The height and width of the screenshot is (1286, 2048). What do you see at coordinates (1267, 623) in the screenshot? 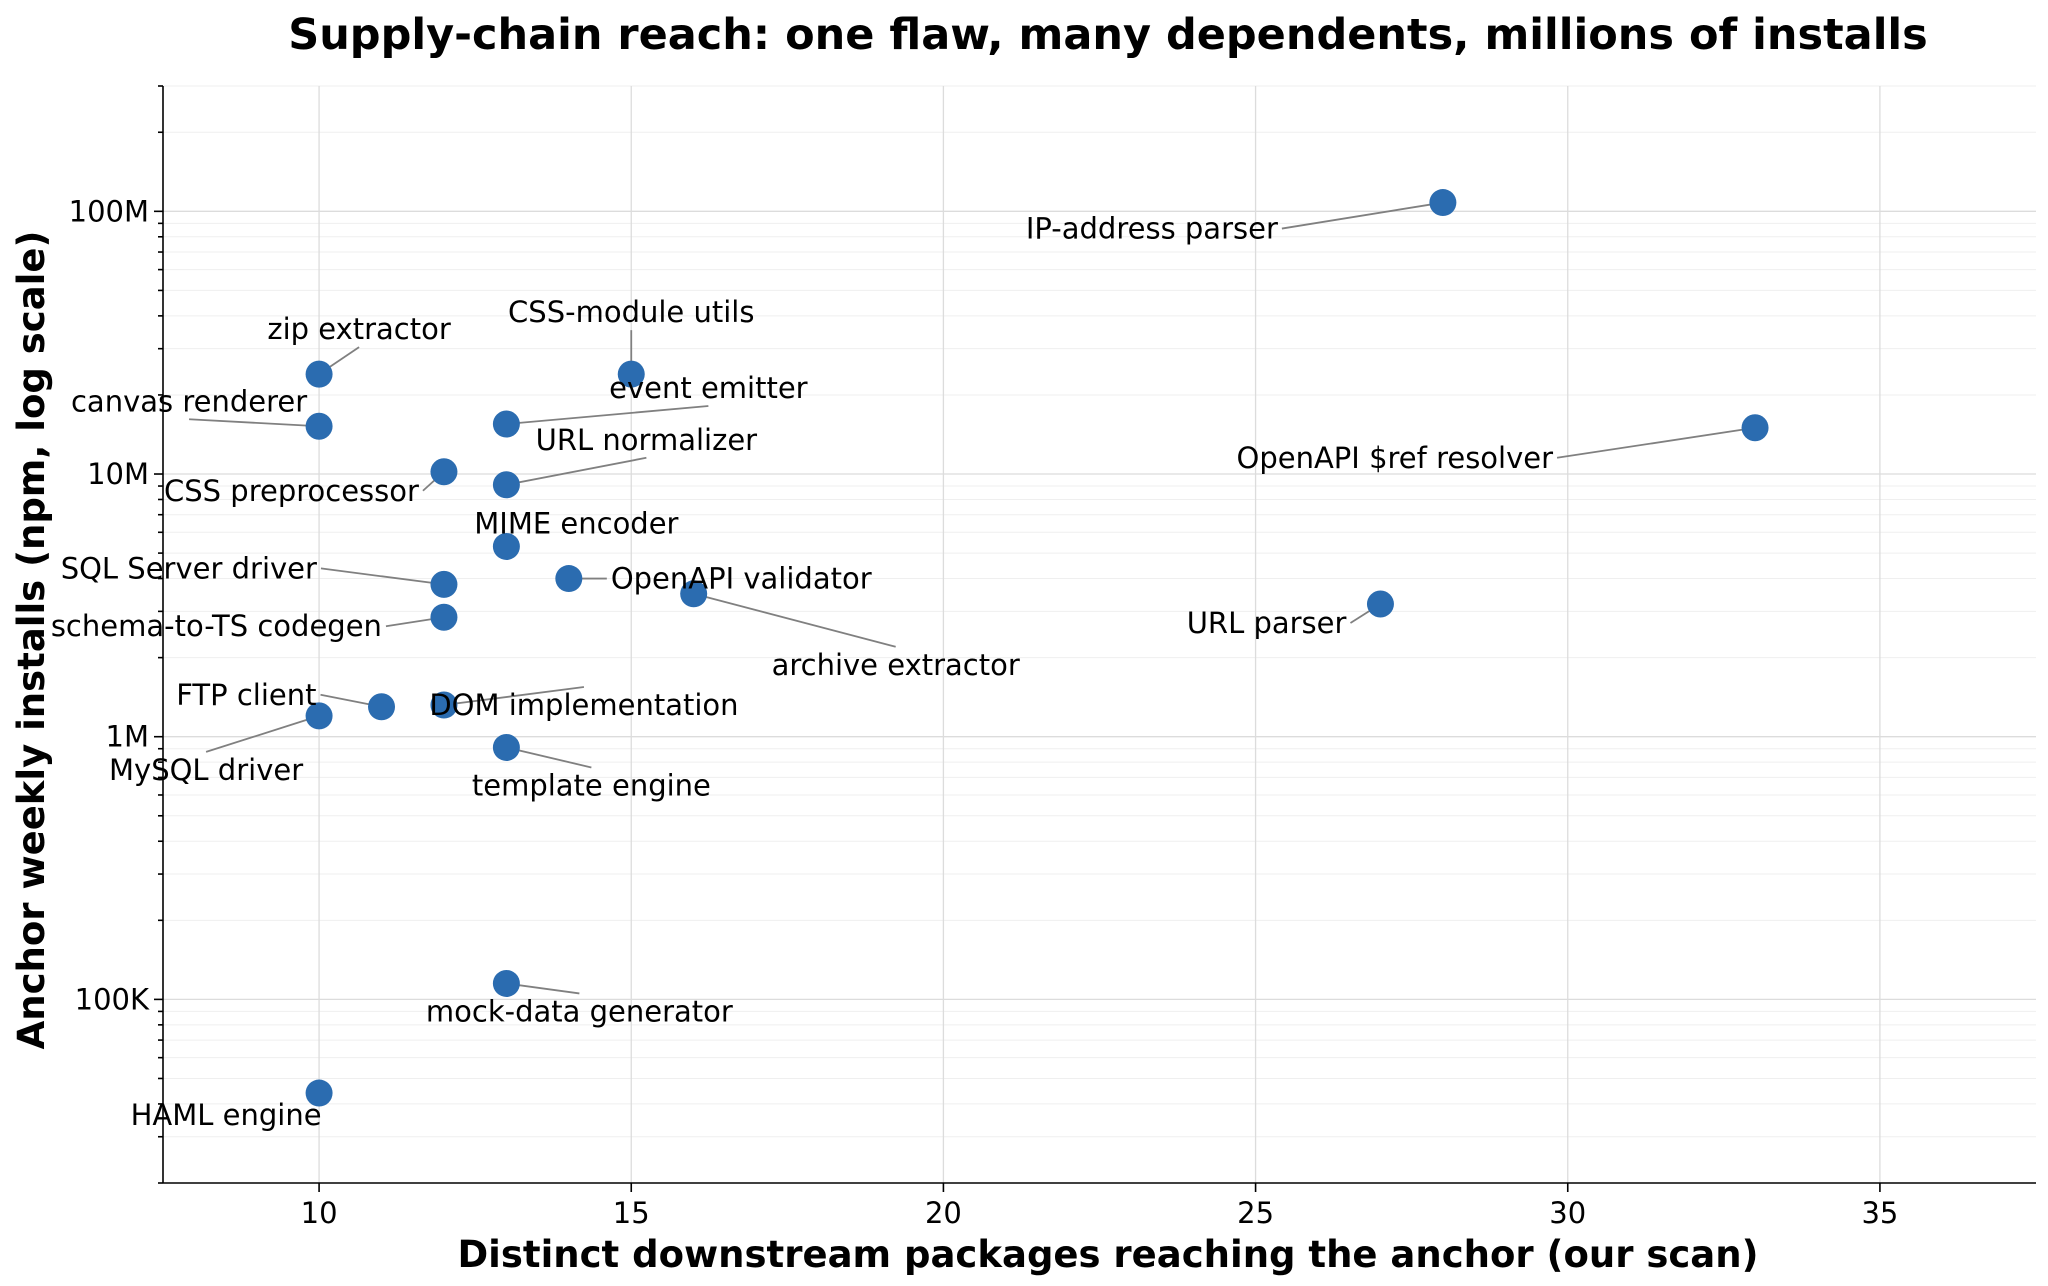
I see `point-label: URL parser` at bounding box center [1267, 623].